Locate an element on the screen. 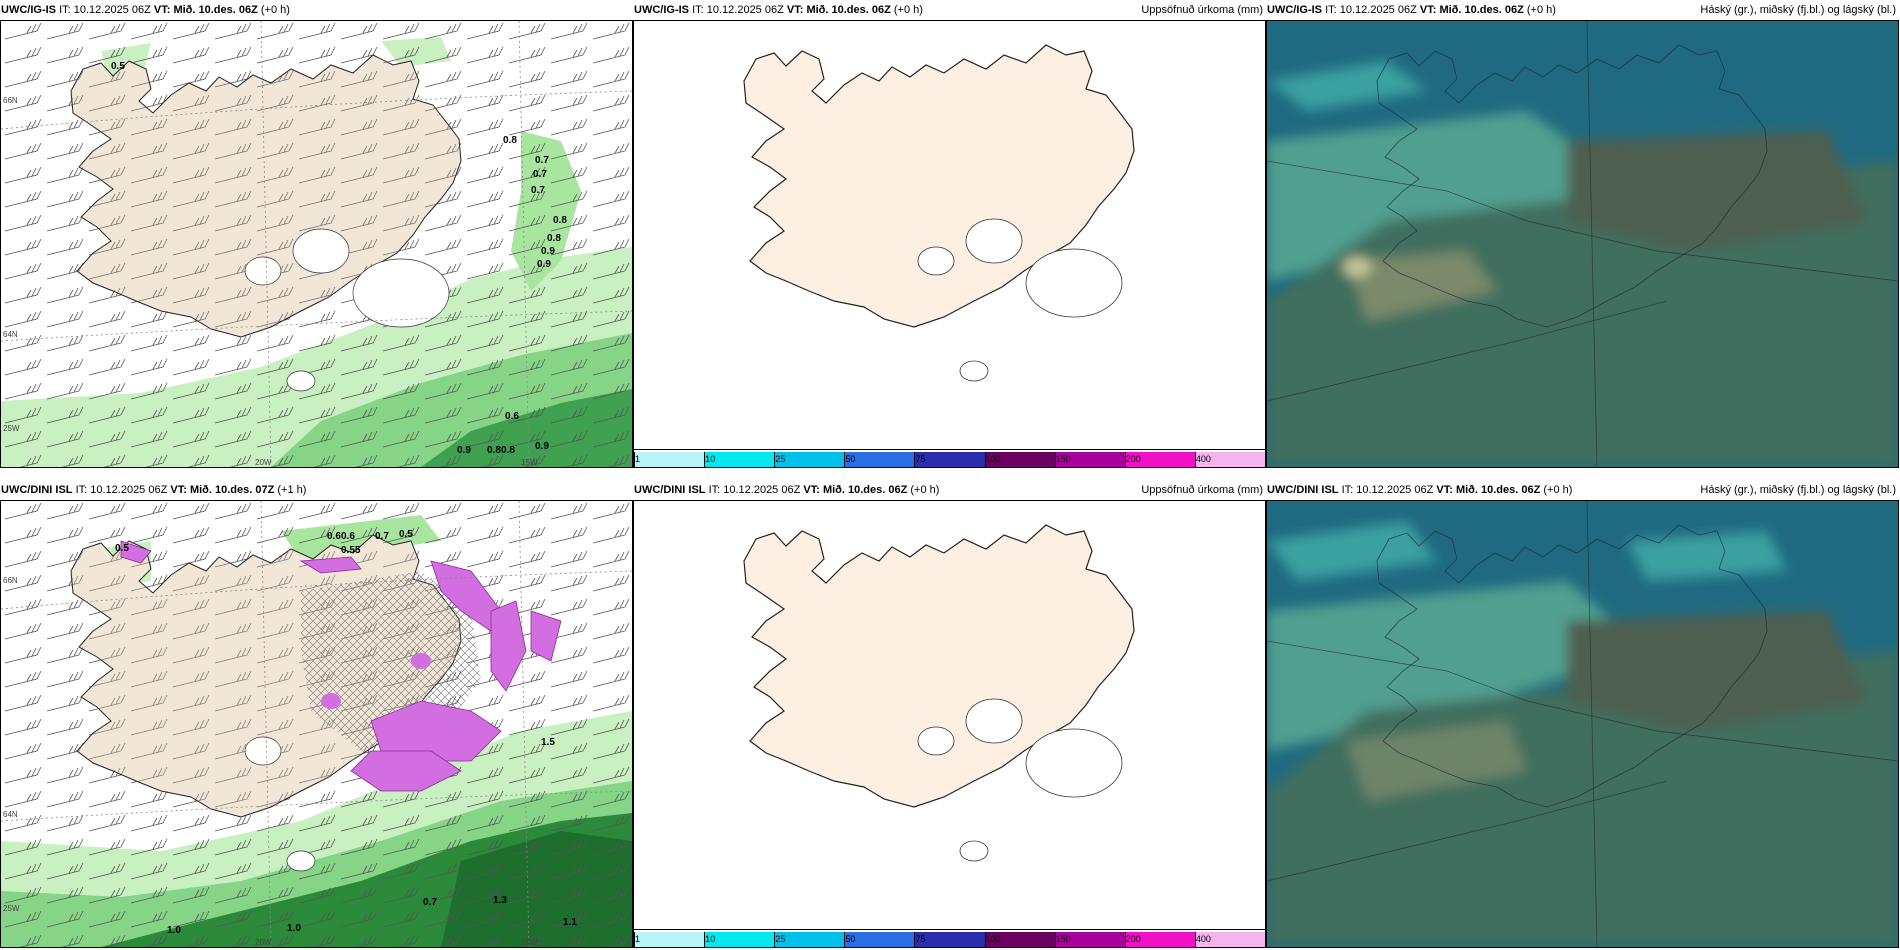 The width and height of the screenshot is (1900, 950). colorbar-tick-label: 150 is located at coordinates (1063, 939).